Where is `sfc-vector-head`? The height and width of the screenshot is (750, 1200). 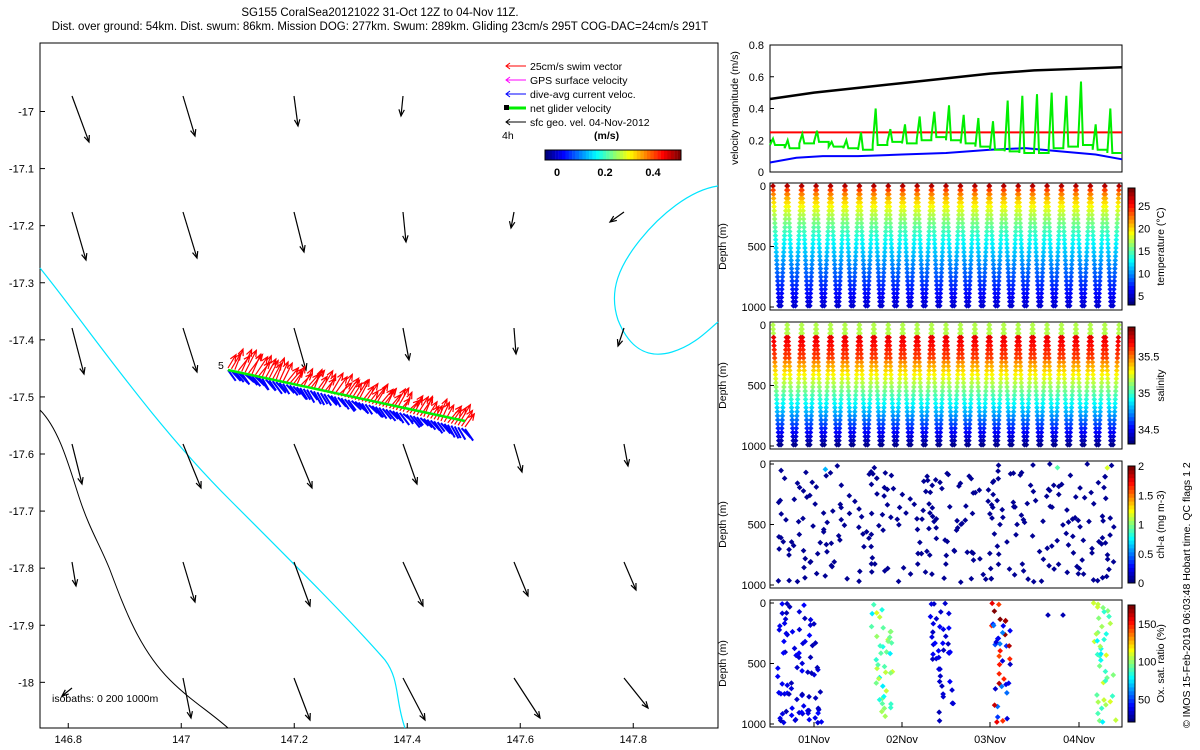 sfc-vector-head is located at coordinates (189, 715).